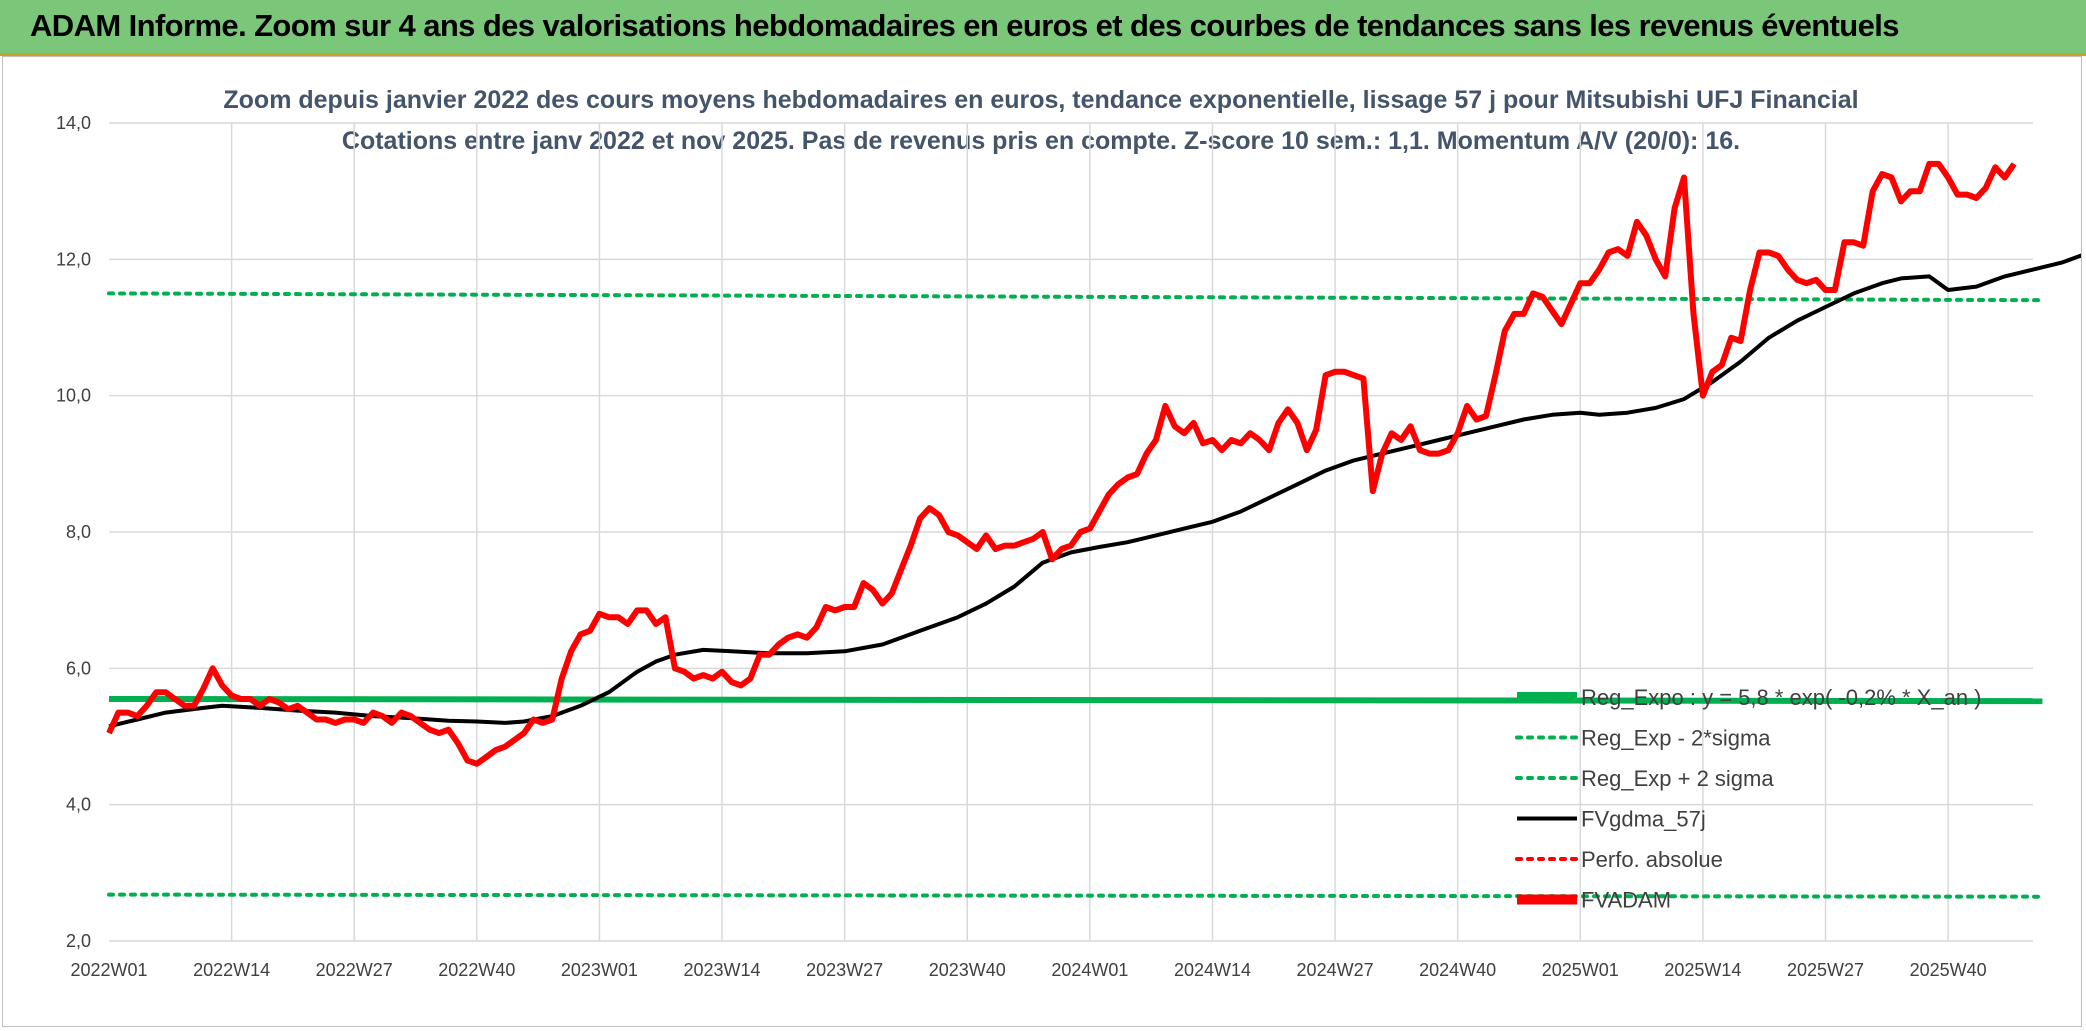 The height and width of the screenshot is (1031, 2086). Describe the element at coordinates (78, 532) in the screenshot. I see `y-tick-label: 8,0` at that location.